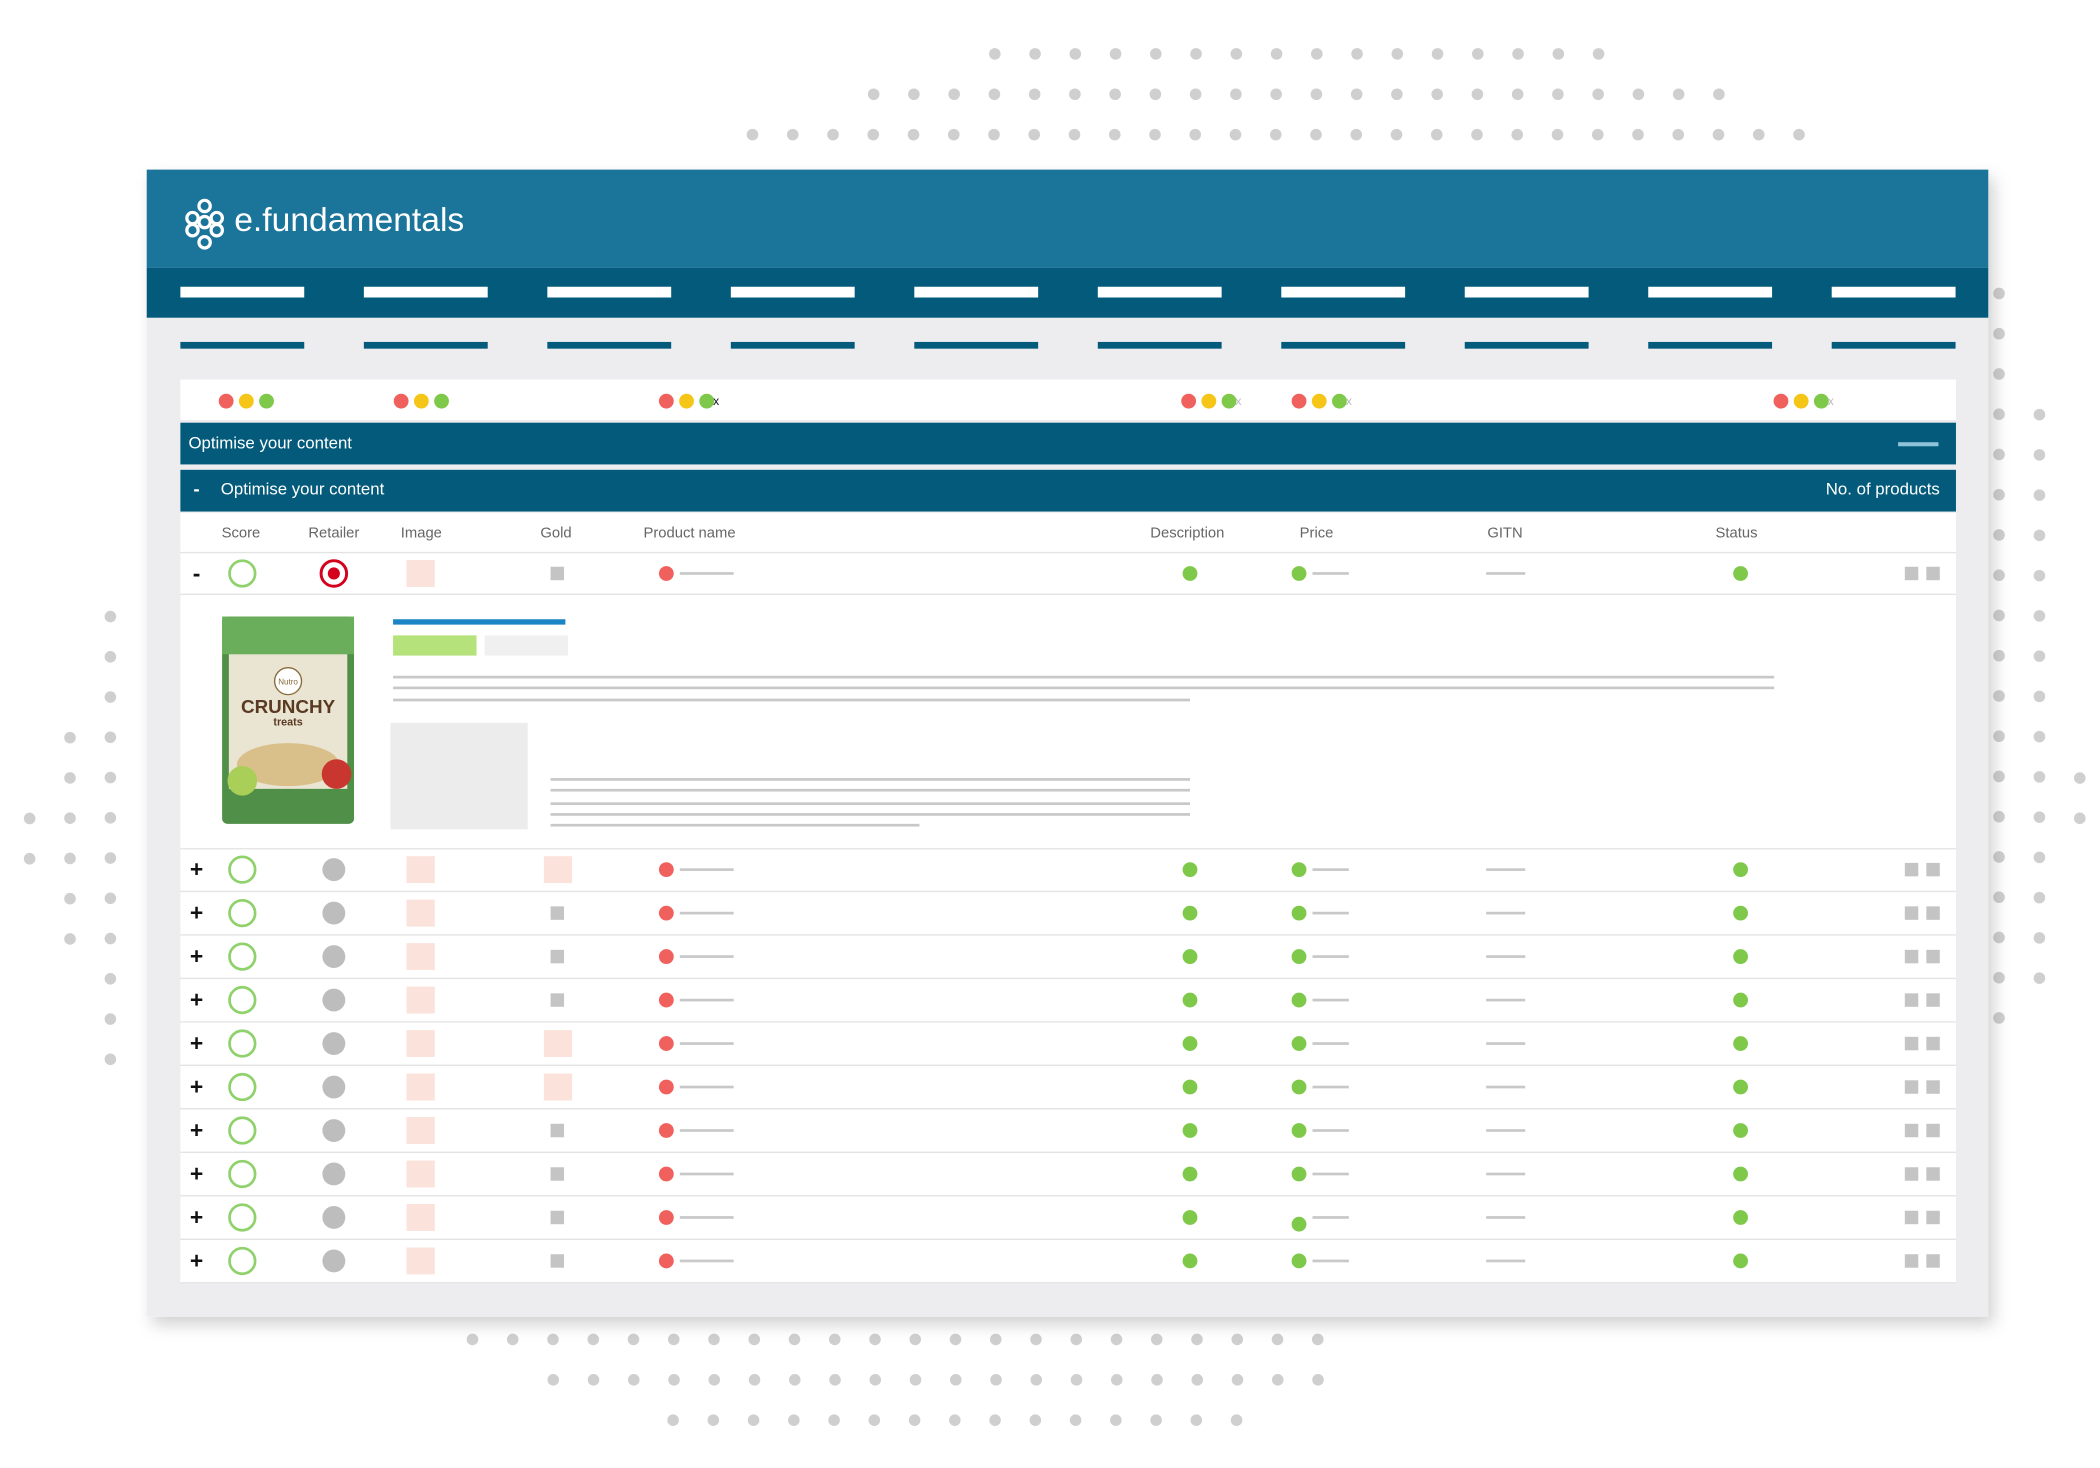  Describe the element at coordinates (288, 635) in the screenshot. I see `pack-top` at that location.